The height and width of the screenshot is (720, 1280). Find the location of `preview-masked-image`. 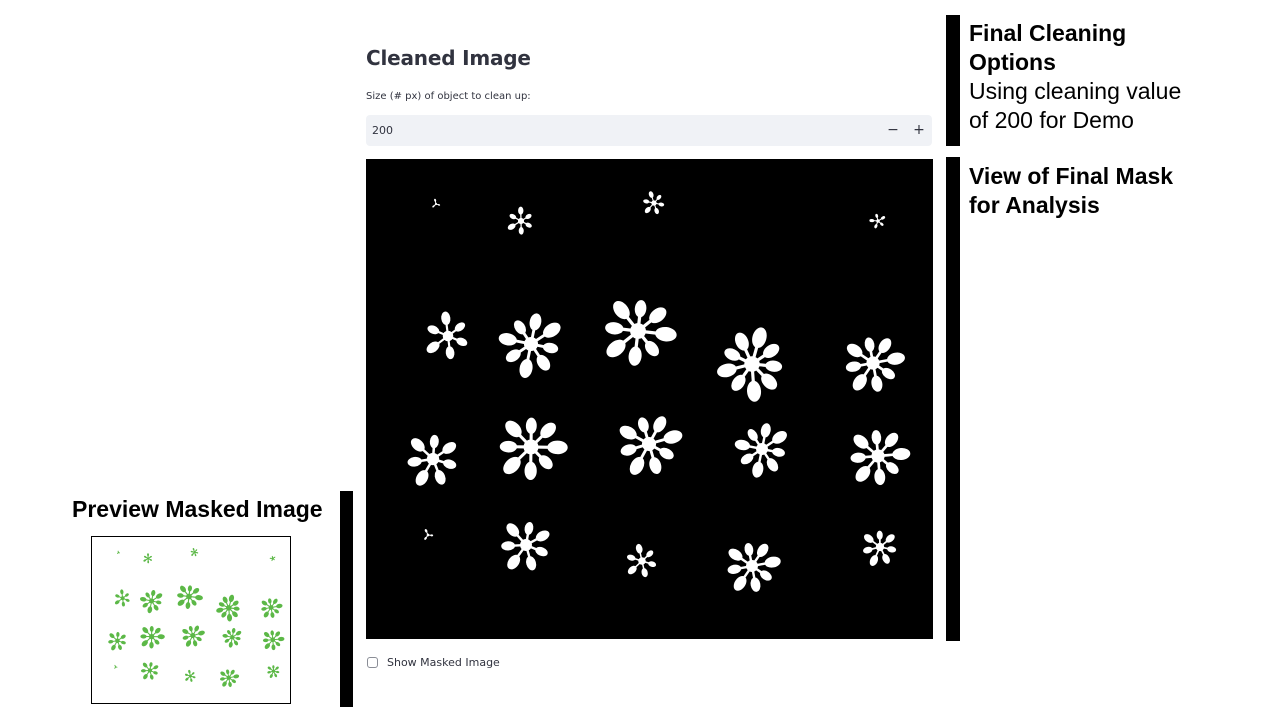

preview-masked-image is located at coordinates (191, 620).